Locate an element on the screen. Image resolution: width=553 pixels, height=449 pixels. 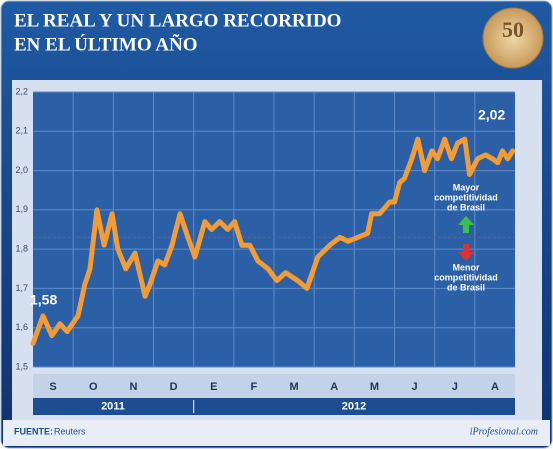
arrow-down is located at coordinates (466, 252).